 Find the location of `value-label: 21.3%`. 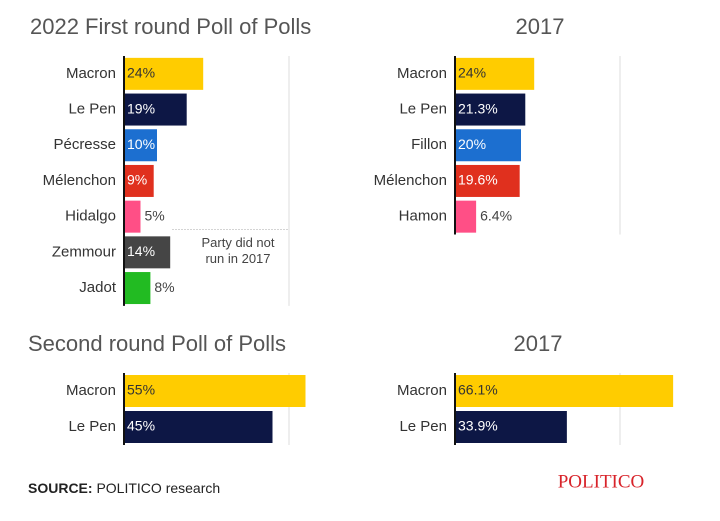

value-label: 21.3% is located at coordinates (478, 108).